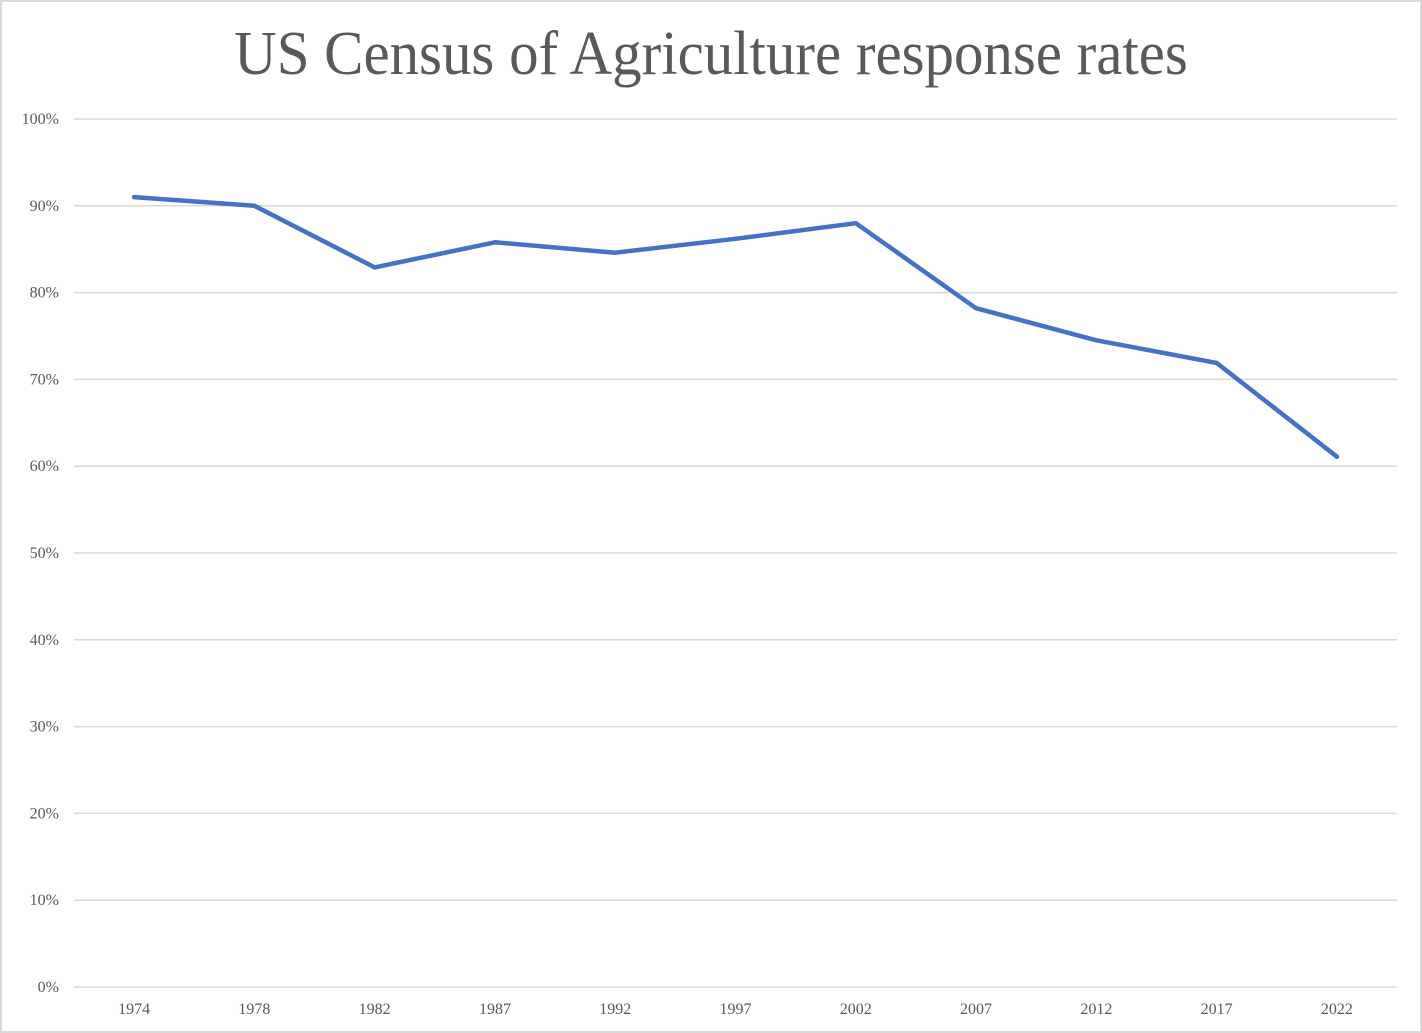  What do you see at coordinates (40, 119) in the screenshot?
I see `y-tick-label: 100%` at bounding box center [40, 119].